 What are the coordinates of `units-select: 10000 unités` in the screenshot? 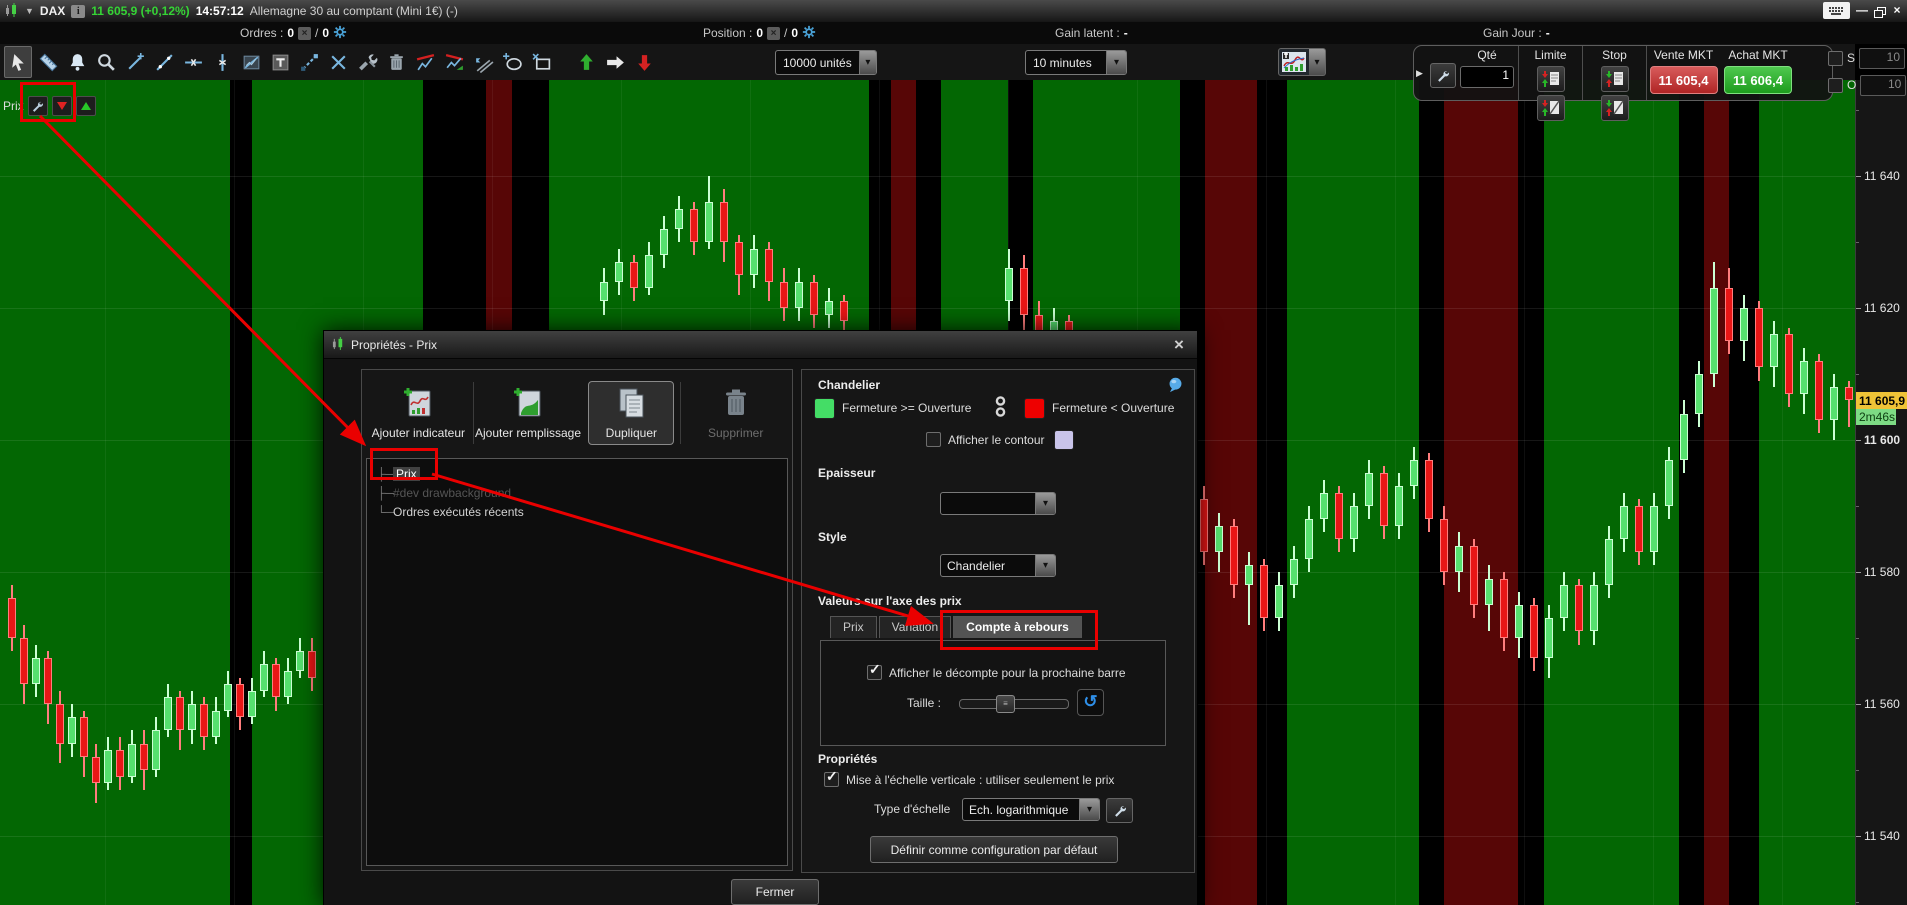 It's located at (826, 62).